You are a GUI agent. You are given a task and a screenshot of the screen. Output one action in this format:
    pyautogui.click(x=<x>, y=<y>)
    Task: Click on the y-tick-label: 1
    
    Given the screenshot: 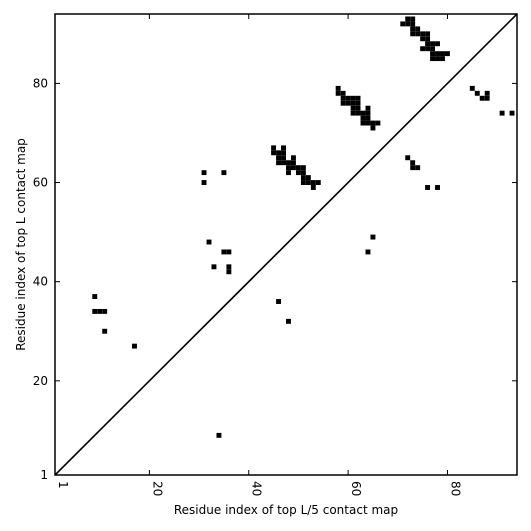 What is the action you would take?
    pyautogui.click(x=44, y=475)
    